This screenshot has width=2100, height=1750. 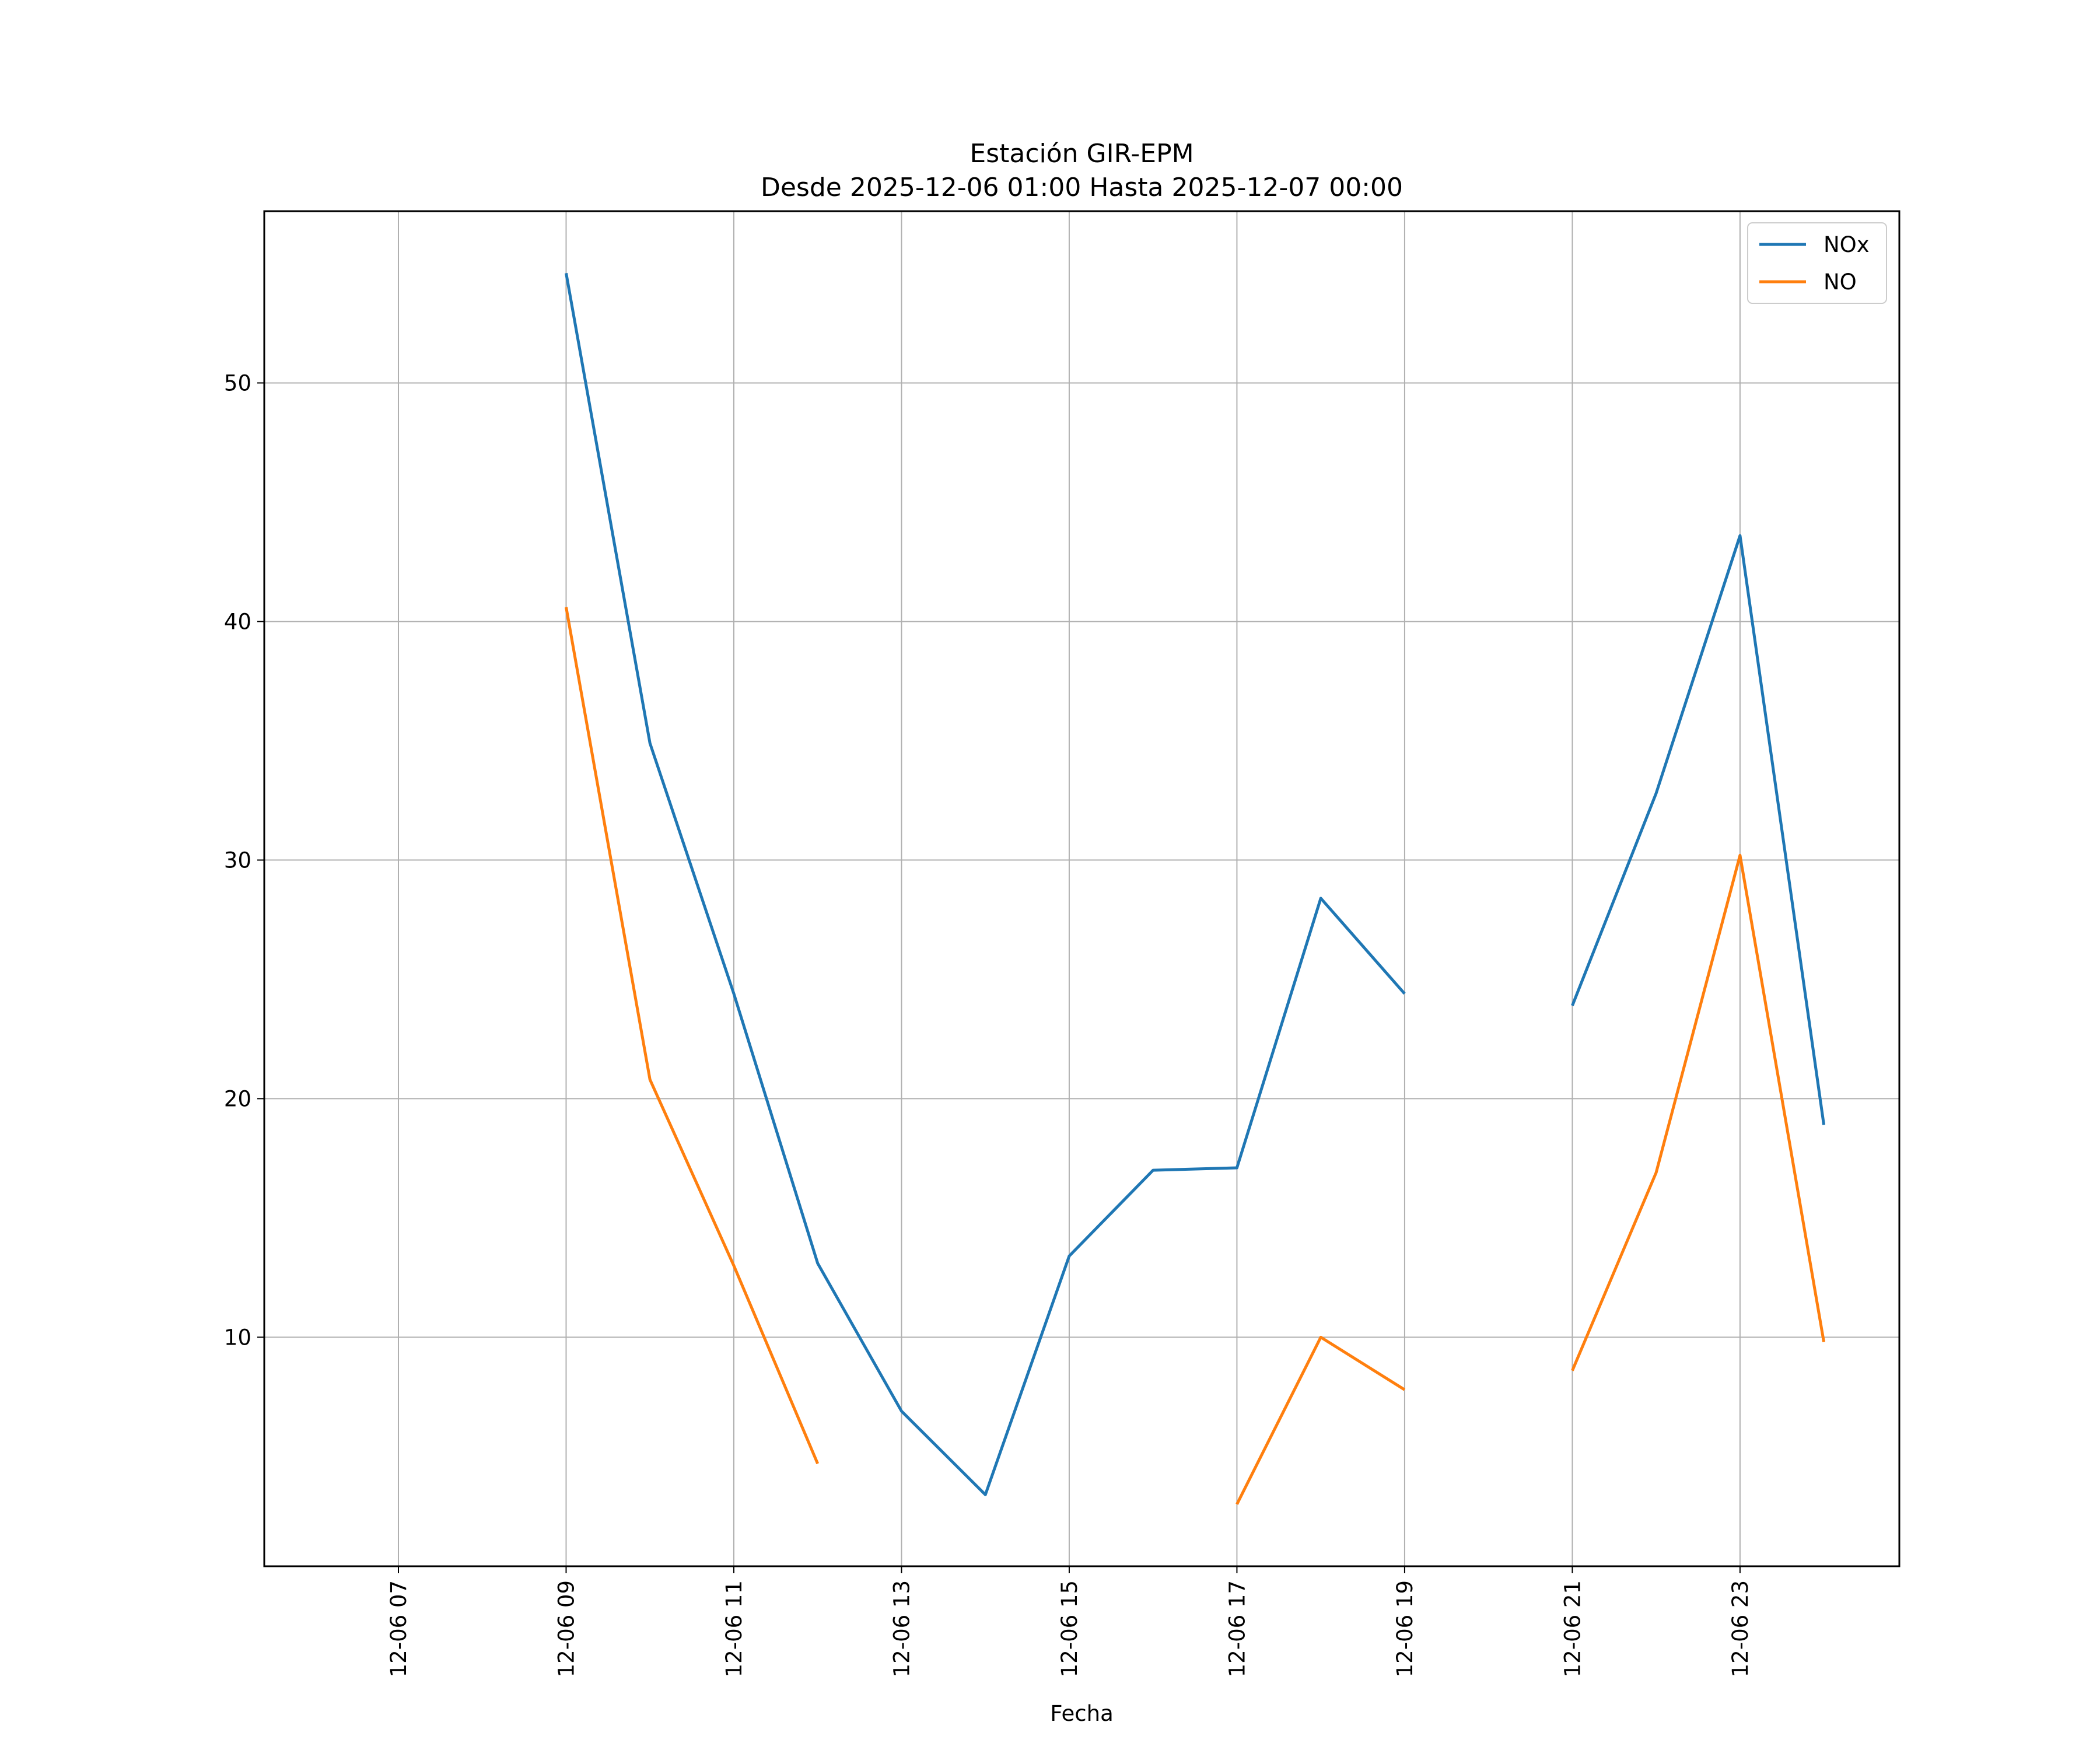 What do you see at coordinates (1082, 1713) in the screenshot?
I see `x-axis-label: Fecha` at bounding box center [1082, 1713].